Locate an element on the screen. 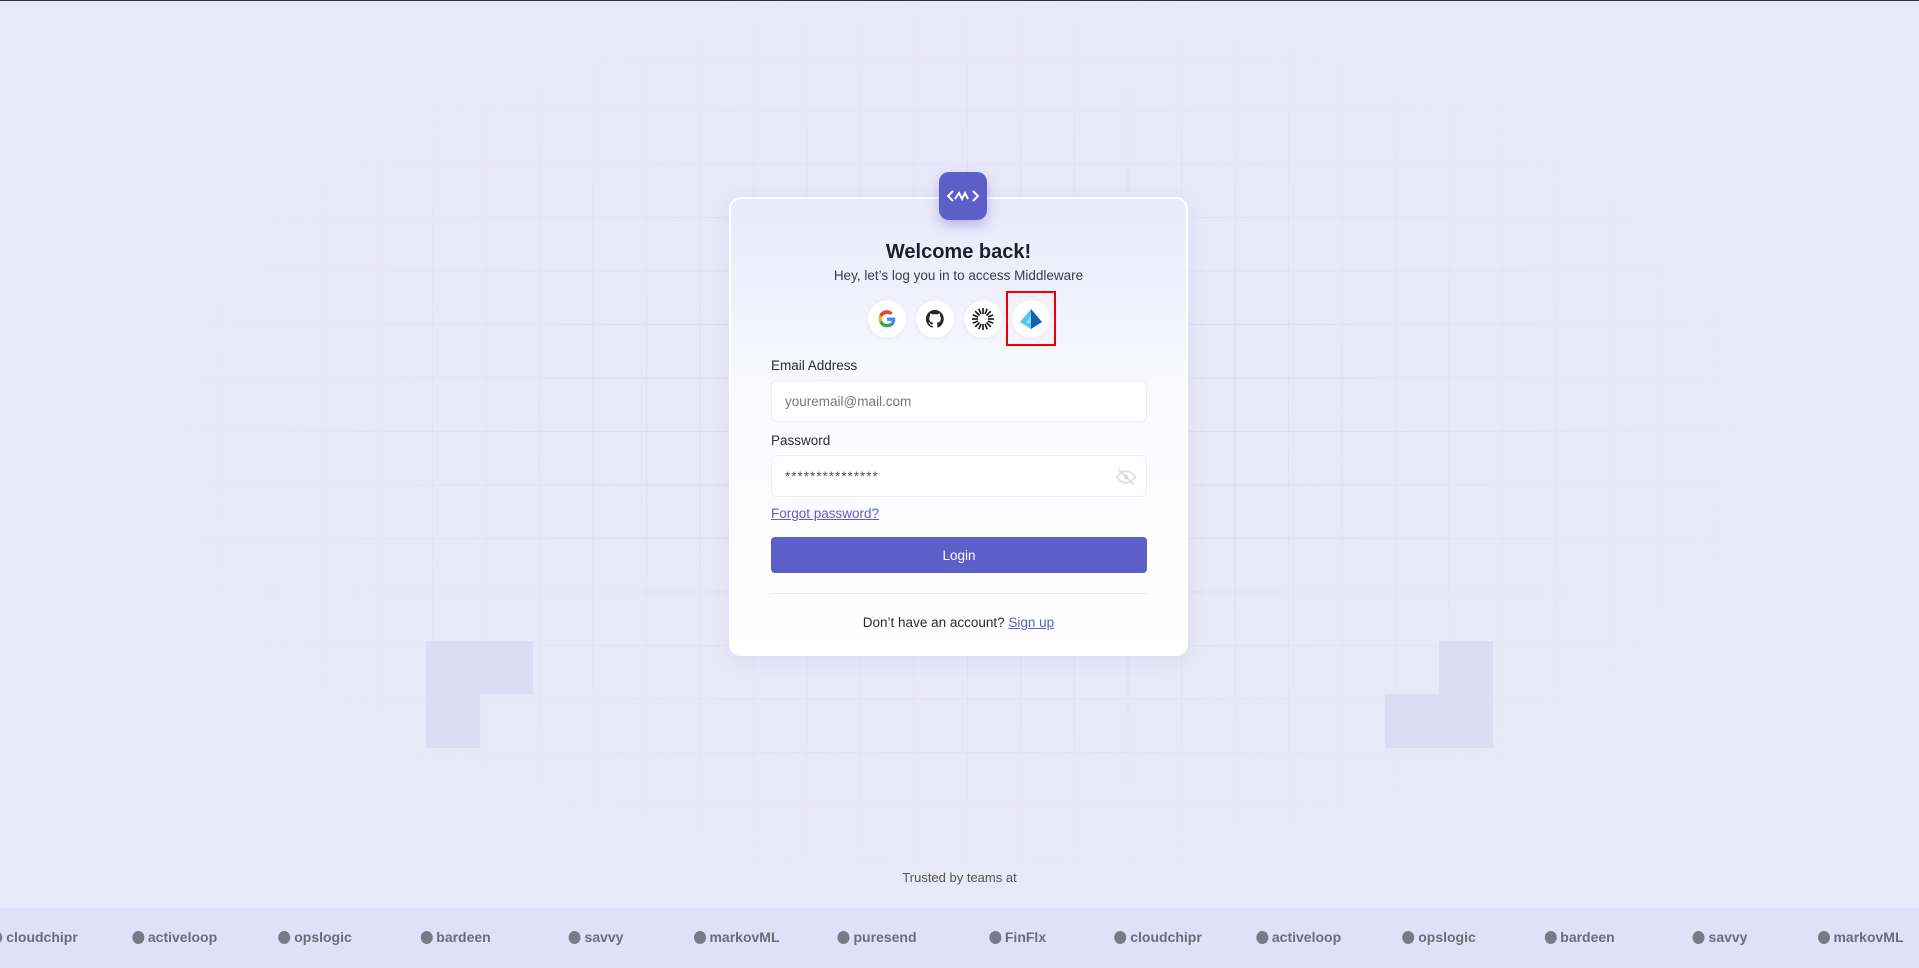  eye-off-icon is located at coordinates (1126, 477).